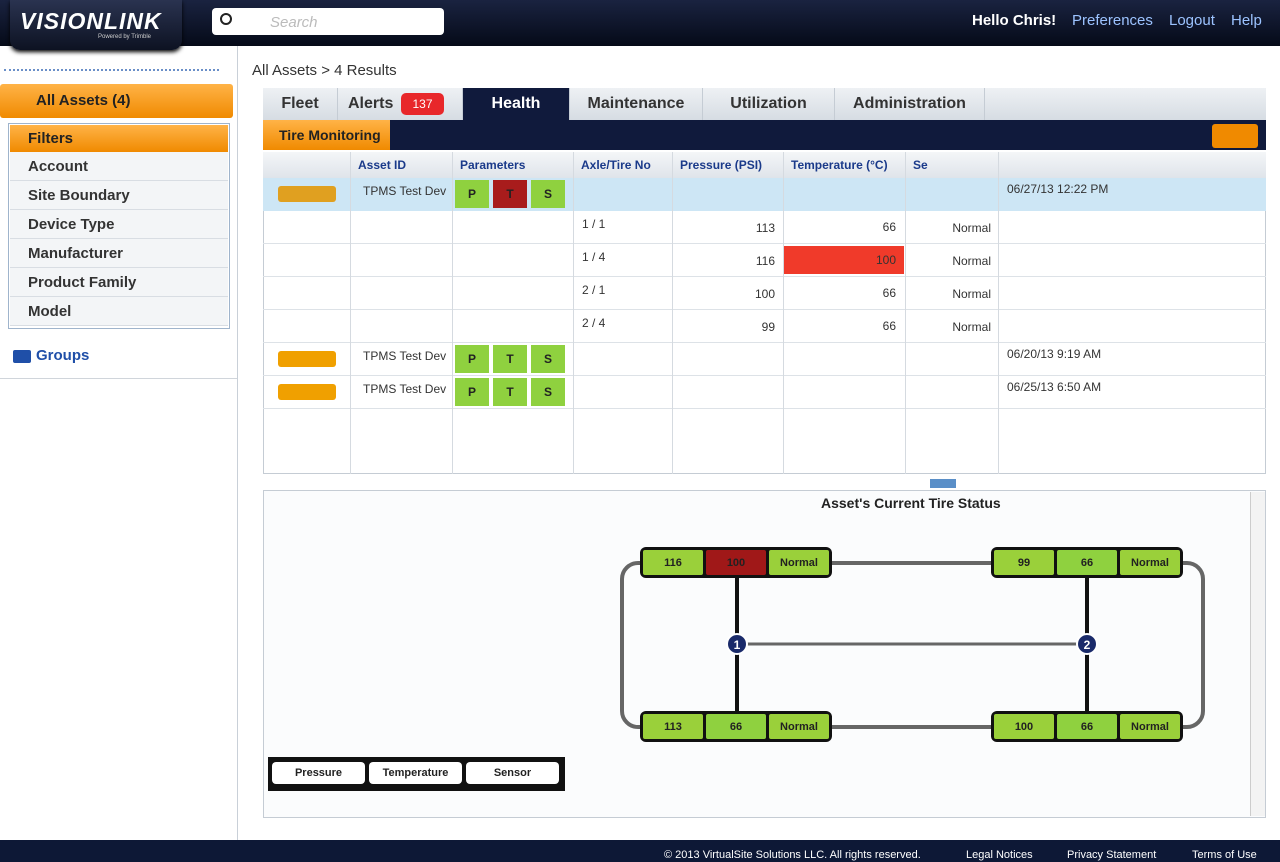 This screenshot has height=862, width=1280. I want to click on asset-date: 06/27/13 12:22 PM, so click(1058, 189).